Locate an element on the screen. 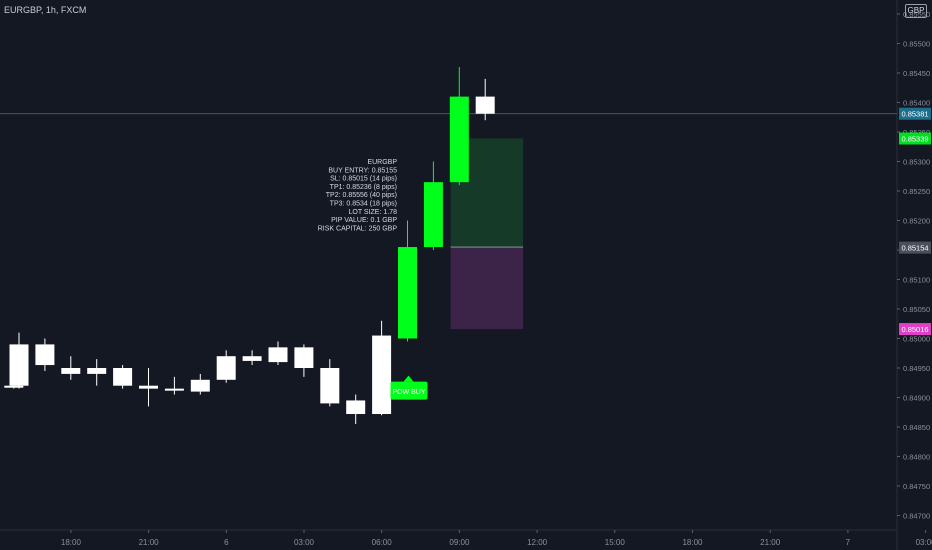  y-tick-label: 0.84900 is located at coordinates (916, 398).